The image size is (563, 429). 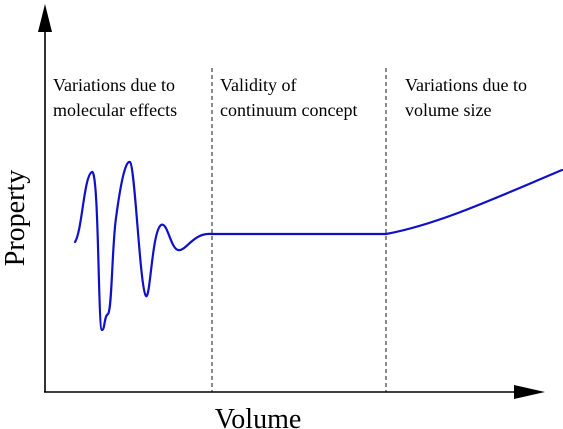 What do you see at coordinates (468, 97) in the screenshot?
I see `region-label-volume-size: Variations due to volume size` at bounding box center [468, 97].